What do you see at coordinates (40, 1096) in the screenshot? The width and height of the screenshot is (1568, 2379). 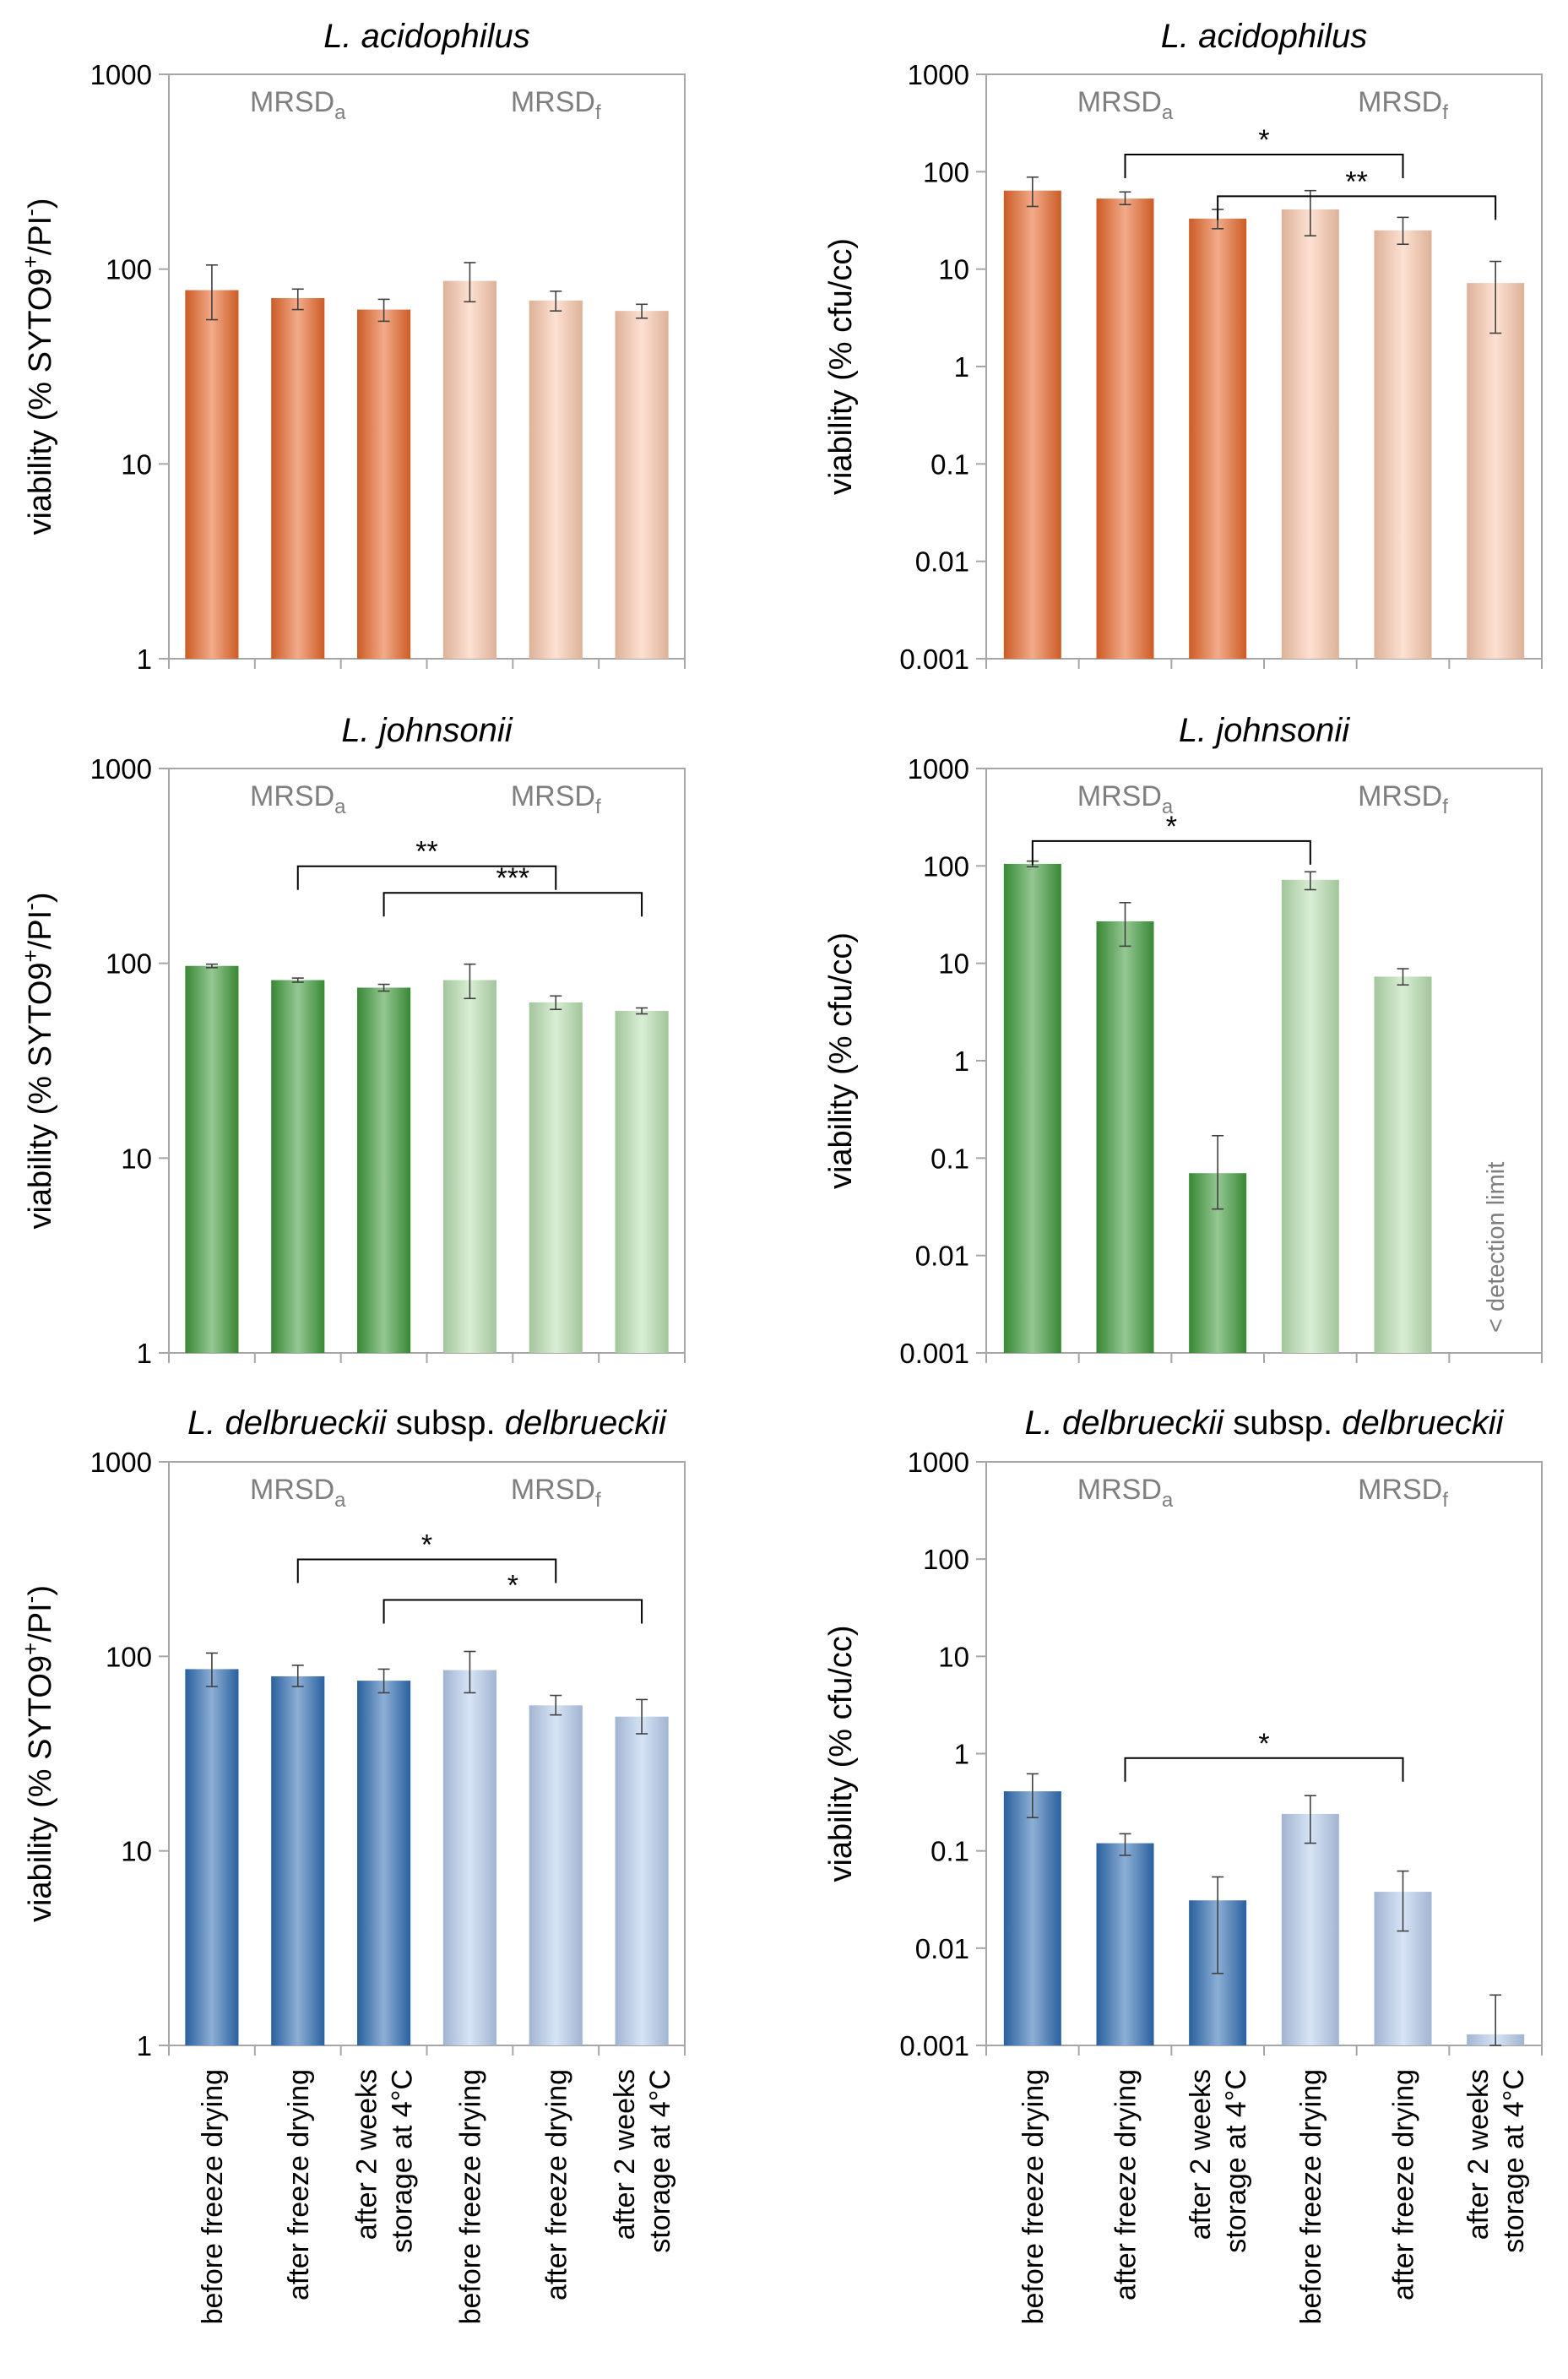 I see `y-axis-label-text: viability (% SYTO9` at bounding box center [40, 1096].